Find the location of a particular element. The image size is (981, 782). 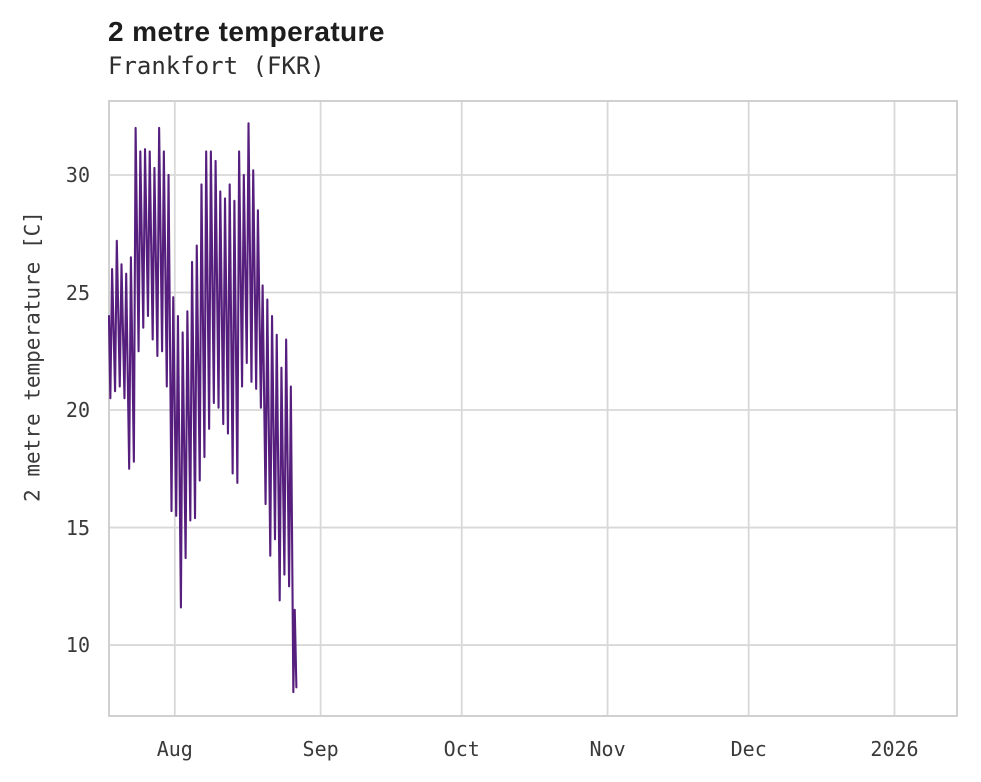

chart-title: 2 metre temperature is located at coordinates (246, 31).